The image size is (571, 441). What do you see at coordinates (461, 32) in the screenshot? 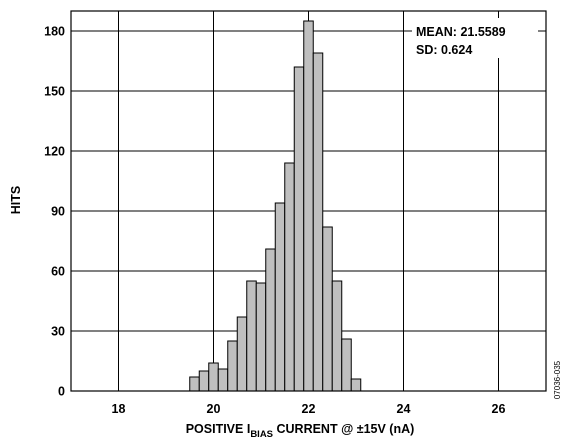
I see `mean-label: MEAN: 21.5589` at bounding box center [461, 32].